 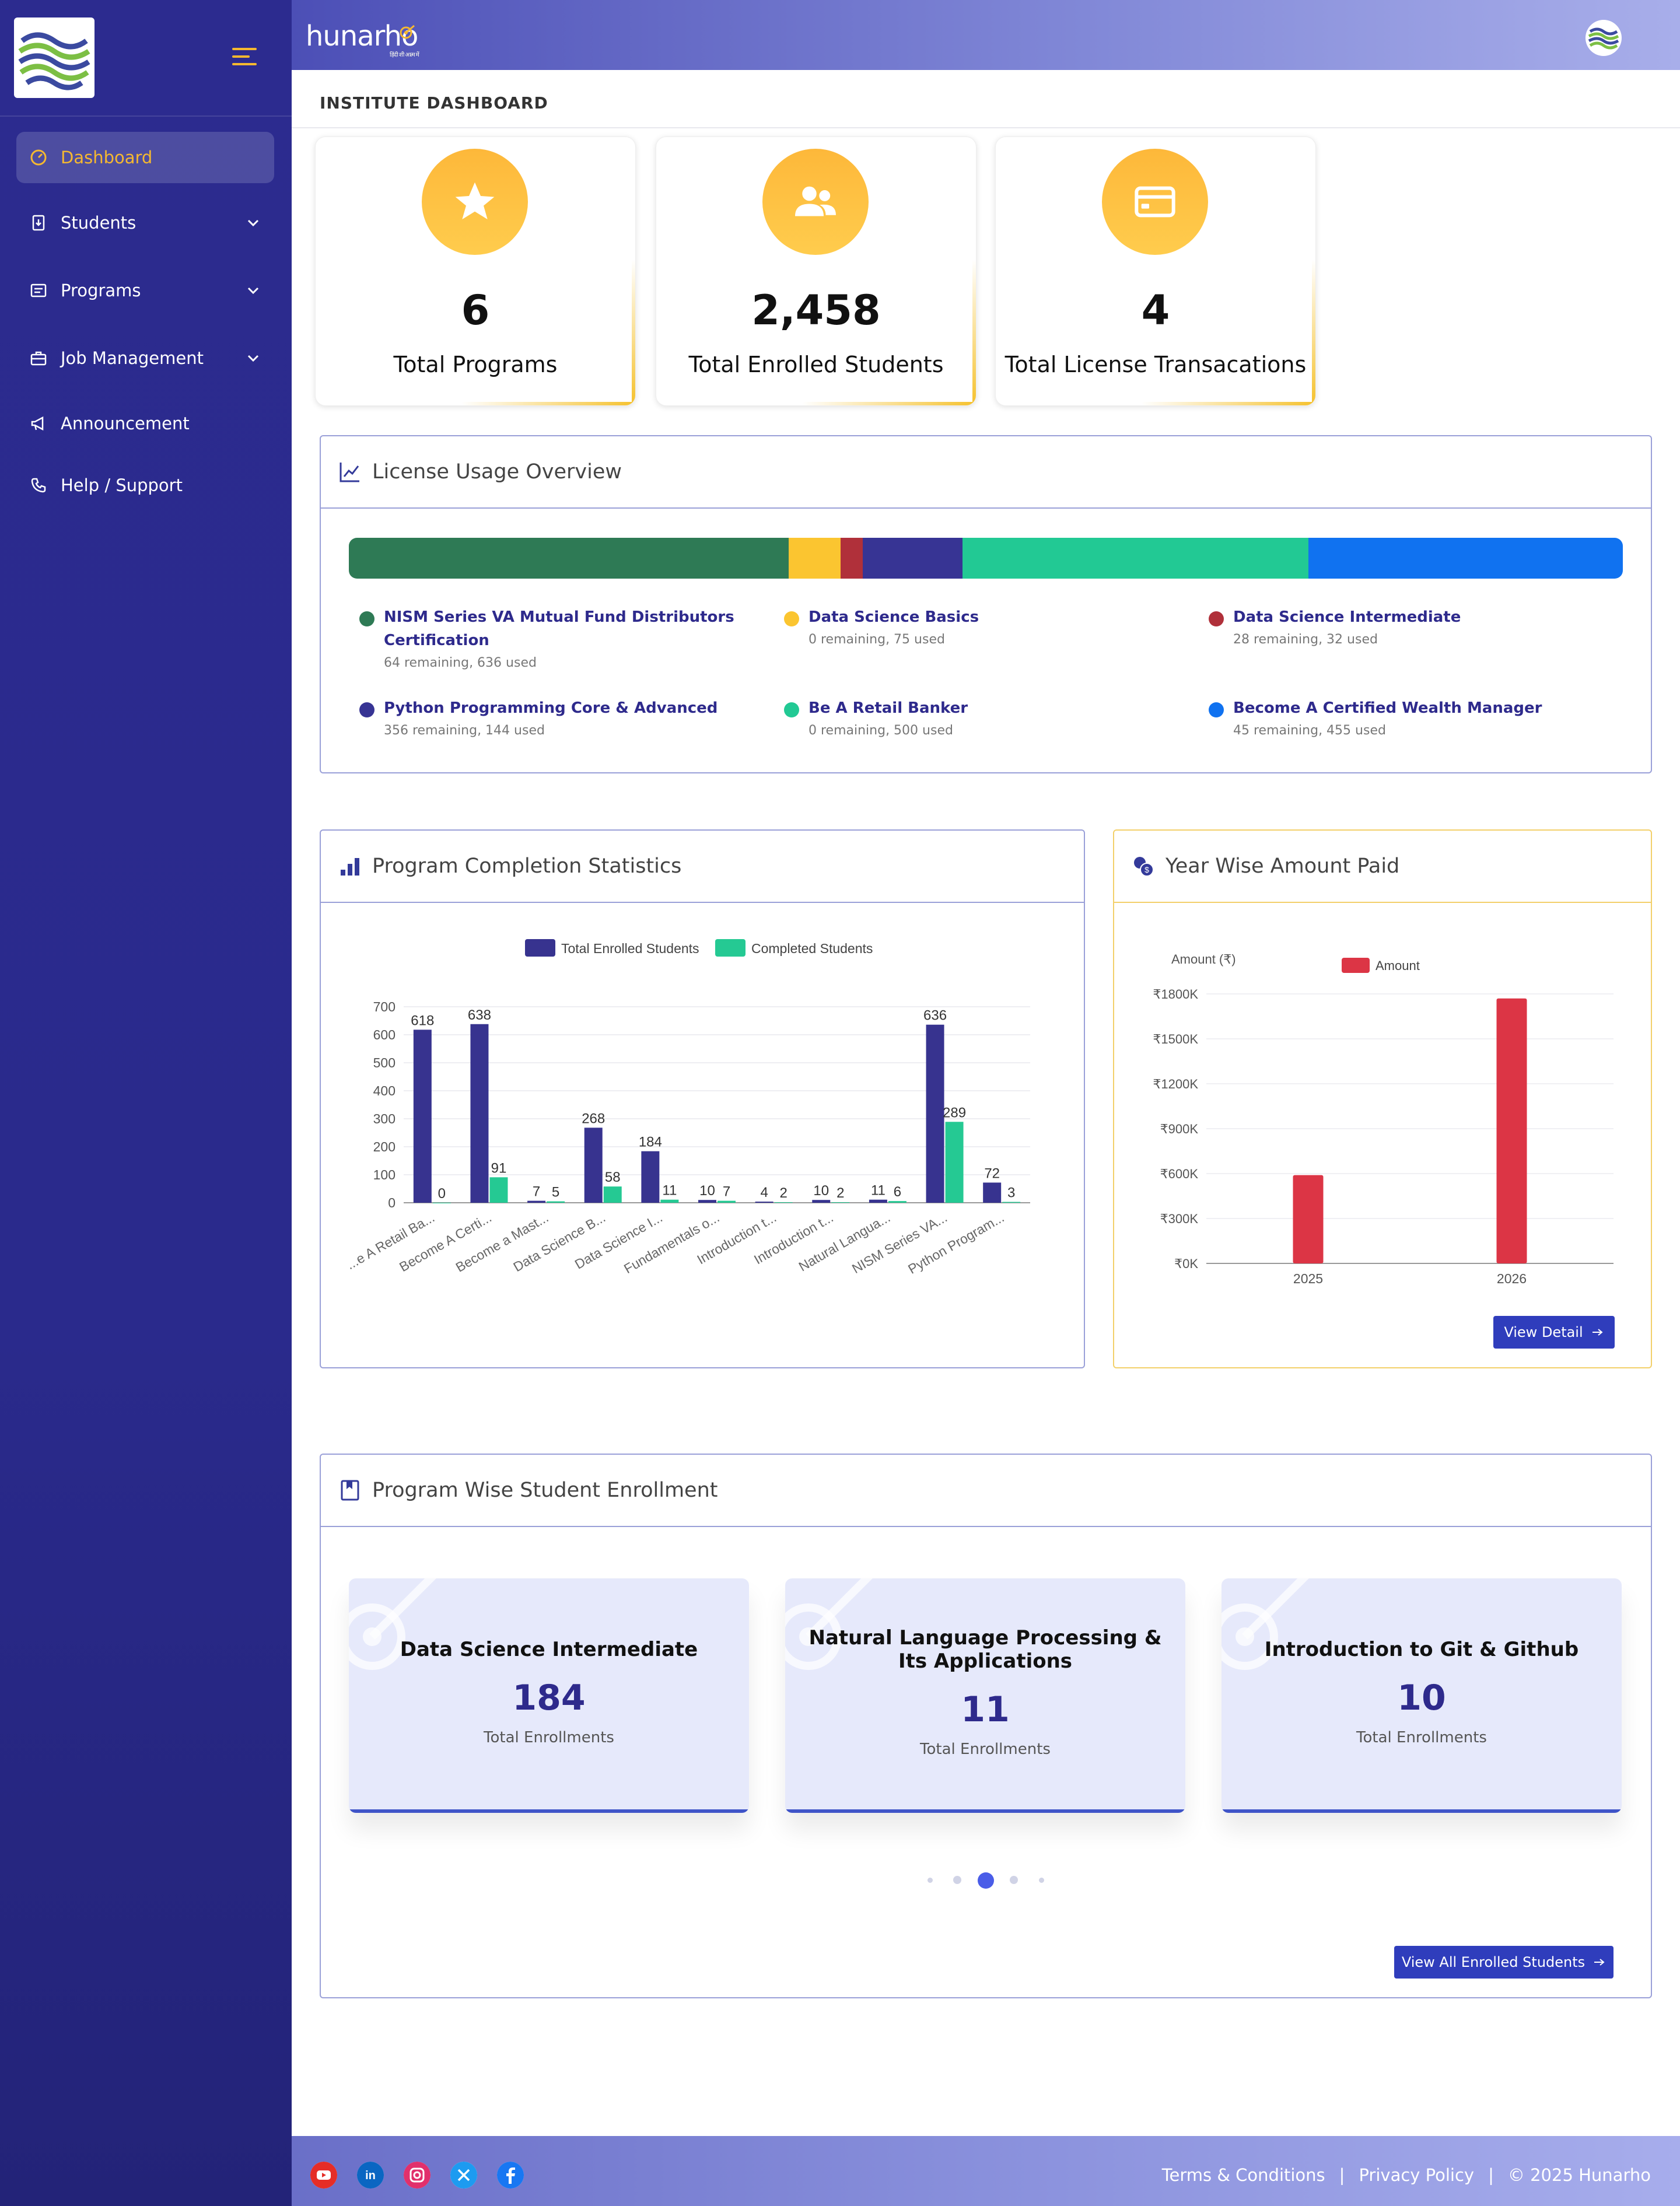 What do you see at coordinates (593, 1157) in the screenshot?
I see `bar: 268` at bounding box center [593, 1157].